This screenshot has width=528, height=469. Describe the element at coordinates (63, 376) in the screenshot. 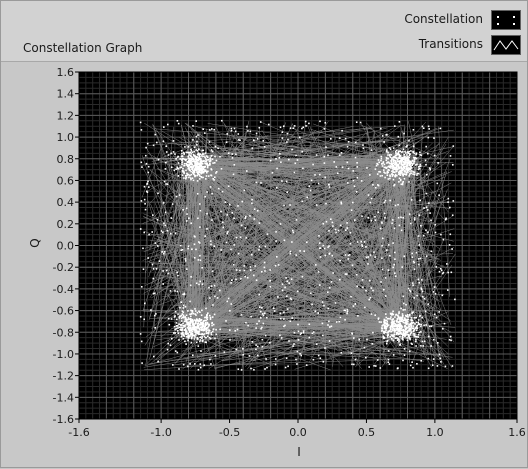

I see `y-tick-label: -1.2` at that location.